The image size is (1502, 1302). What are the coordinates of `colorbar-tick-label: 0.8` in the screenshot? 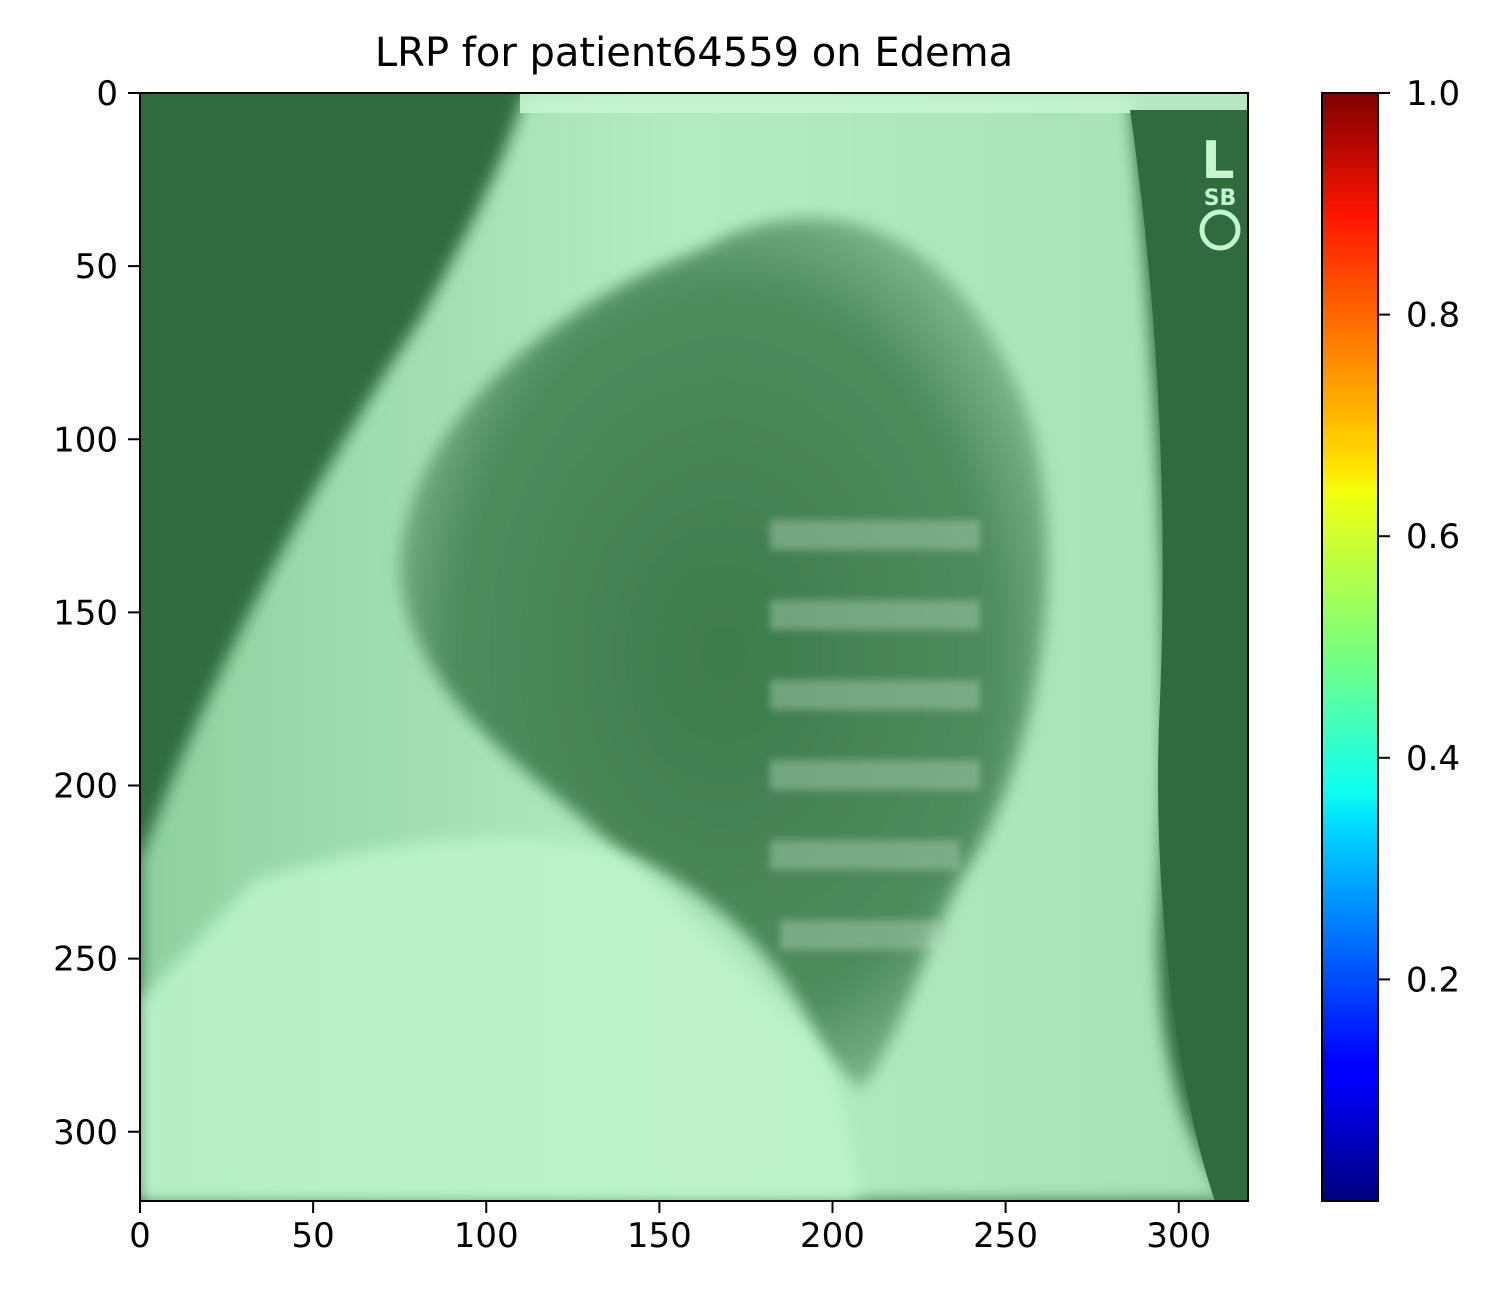 It's located at (1433, 316).